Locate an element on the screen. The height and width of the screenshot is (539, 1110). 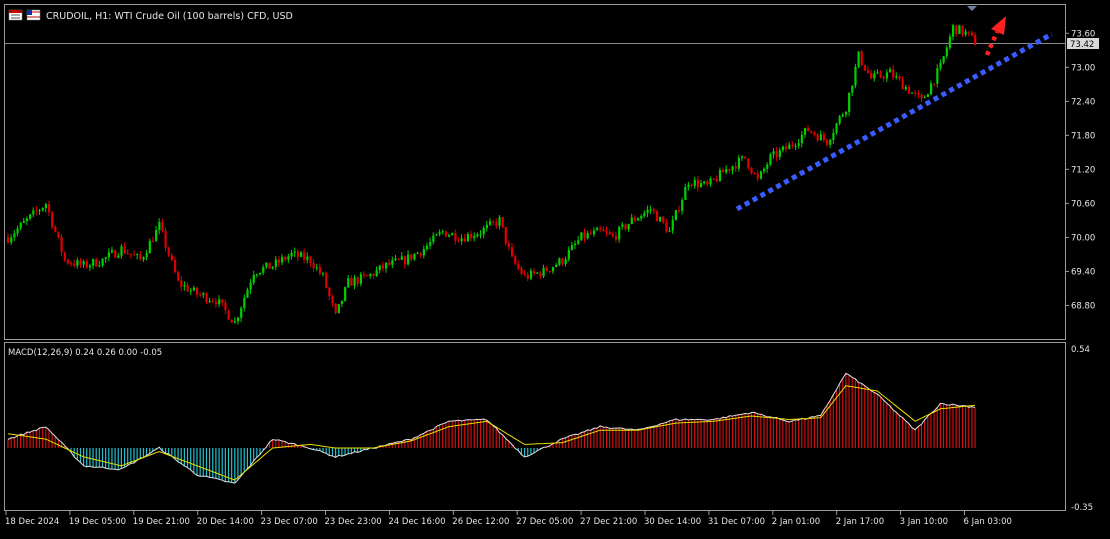
time-tick-label: 24 Dec 16:00 is located at coordinates (416, 522).